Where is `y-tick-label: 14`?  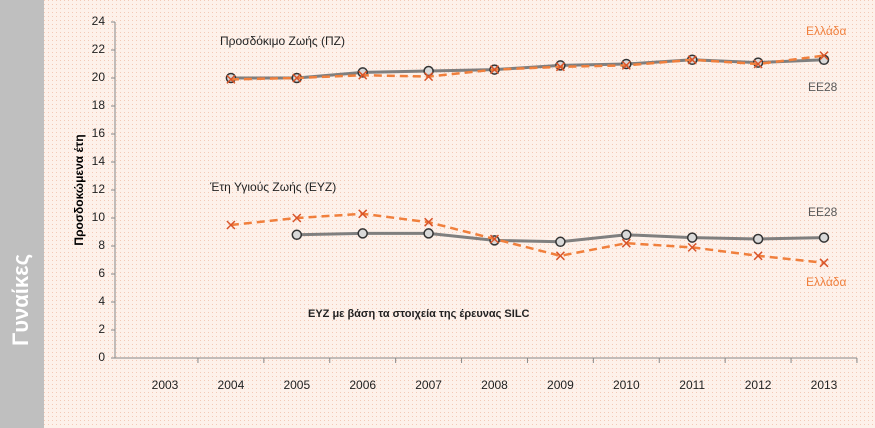 y-tick-label: 14 is located at coordinates (99, 161).